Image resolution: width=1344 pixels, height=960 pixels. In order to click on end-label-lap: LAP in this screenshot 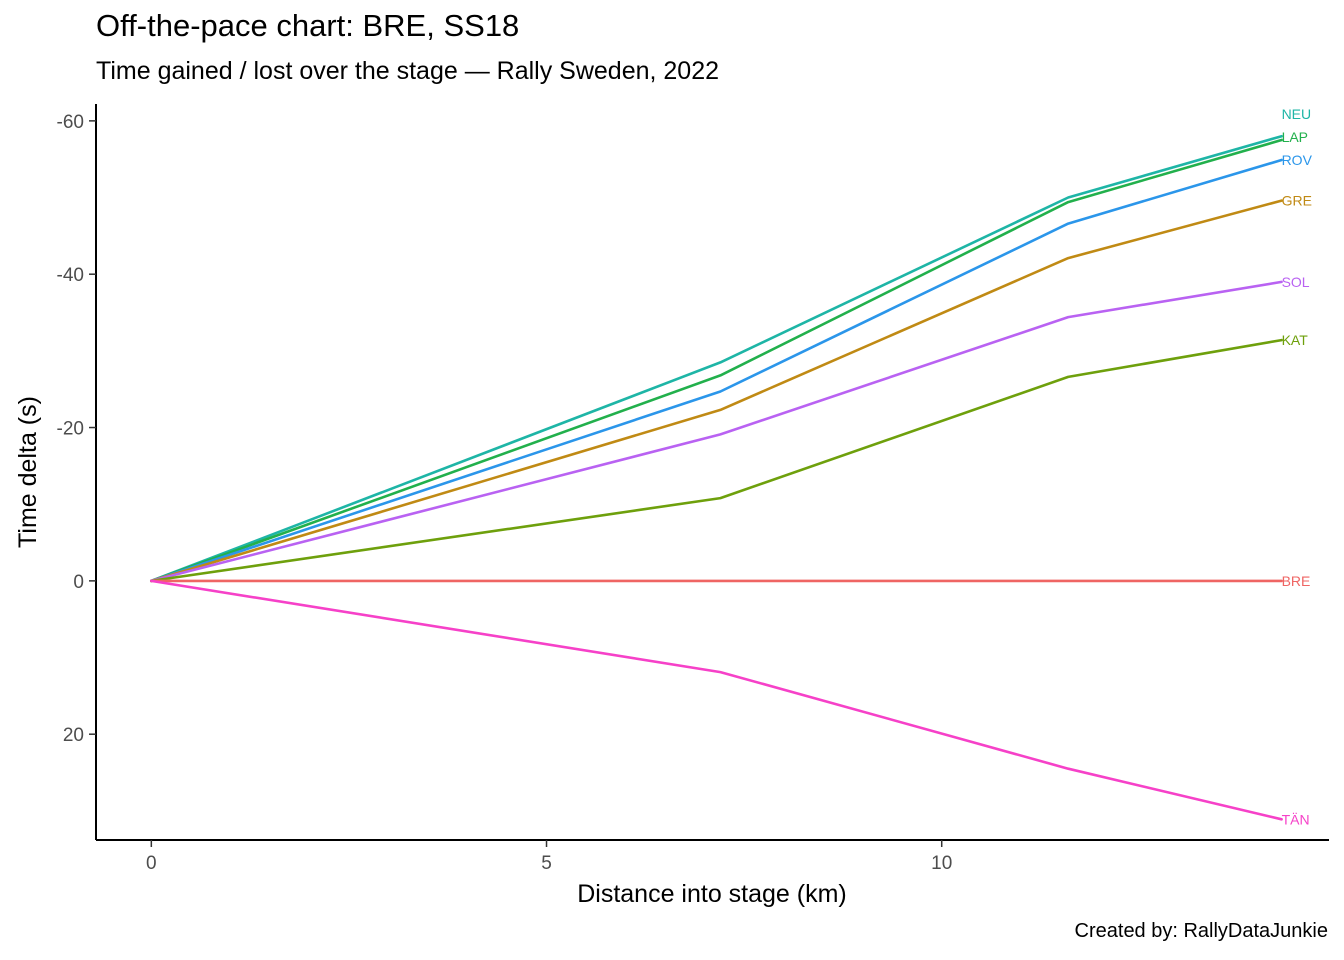, I will do `click(1295, 137)`.